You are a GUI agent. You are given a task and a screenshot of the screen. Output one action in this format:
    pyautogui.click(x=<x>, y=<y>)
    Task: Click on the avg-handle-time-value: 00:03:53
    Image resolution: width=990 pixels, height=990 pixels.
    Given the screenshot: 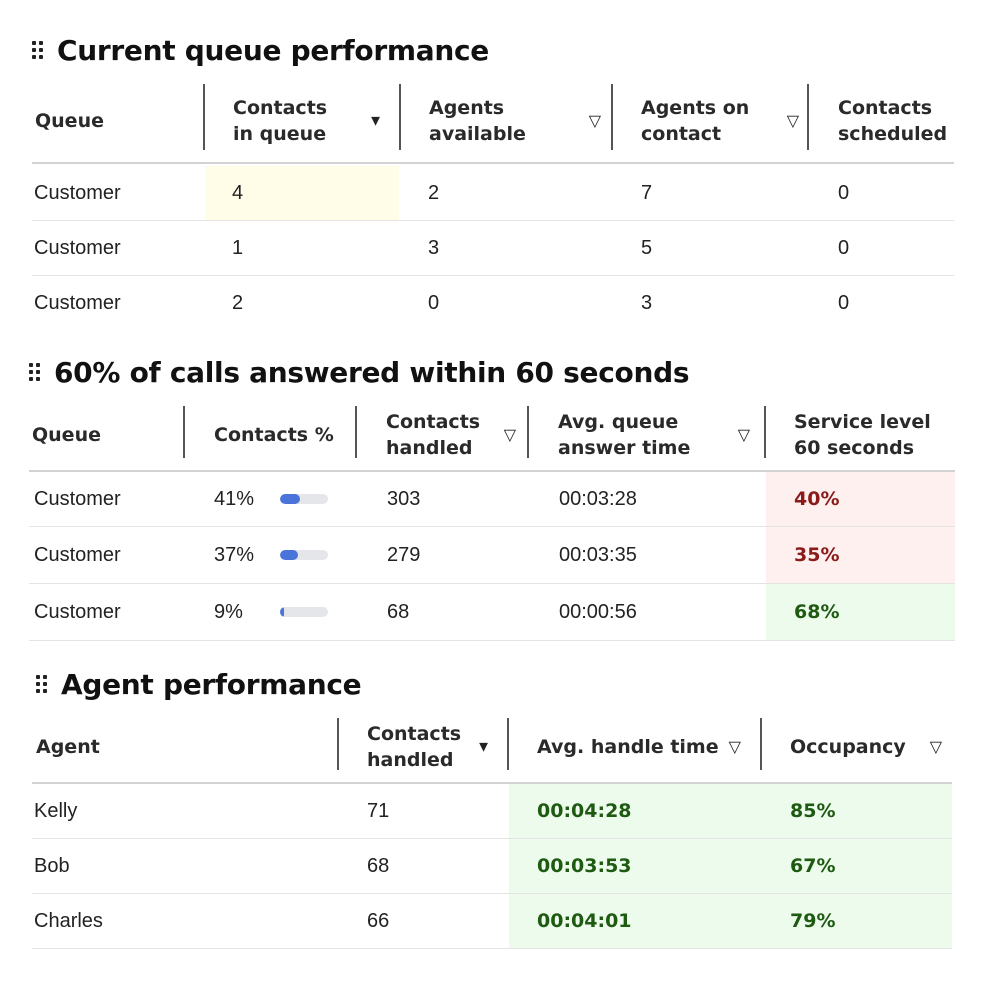 What is the action you would take?
    pyautogui.click(x=584, y=866)
    